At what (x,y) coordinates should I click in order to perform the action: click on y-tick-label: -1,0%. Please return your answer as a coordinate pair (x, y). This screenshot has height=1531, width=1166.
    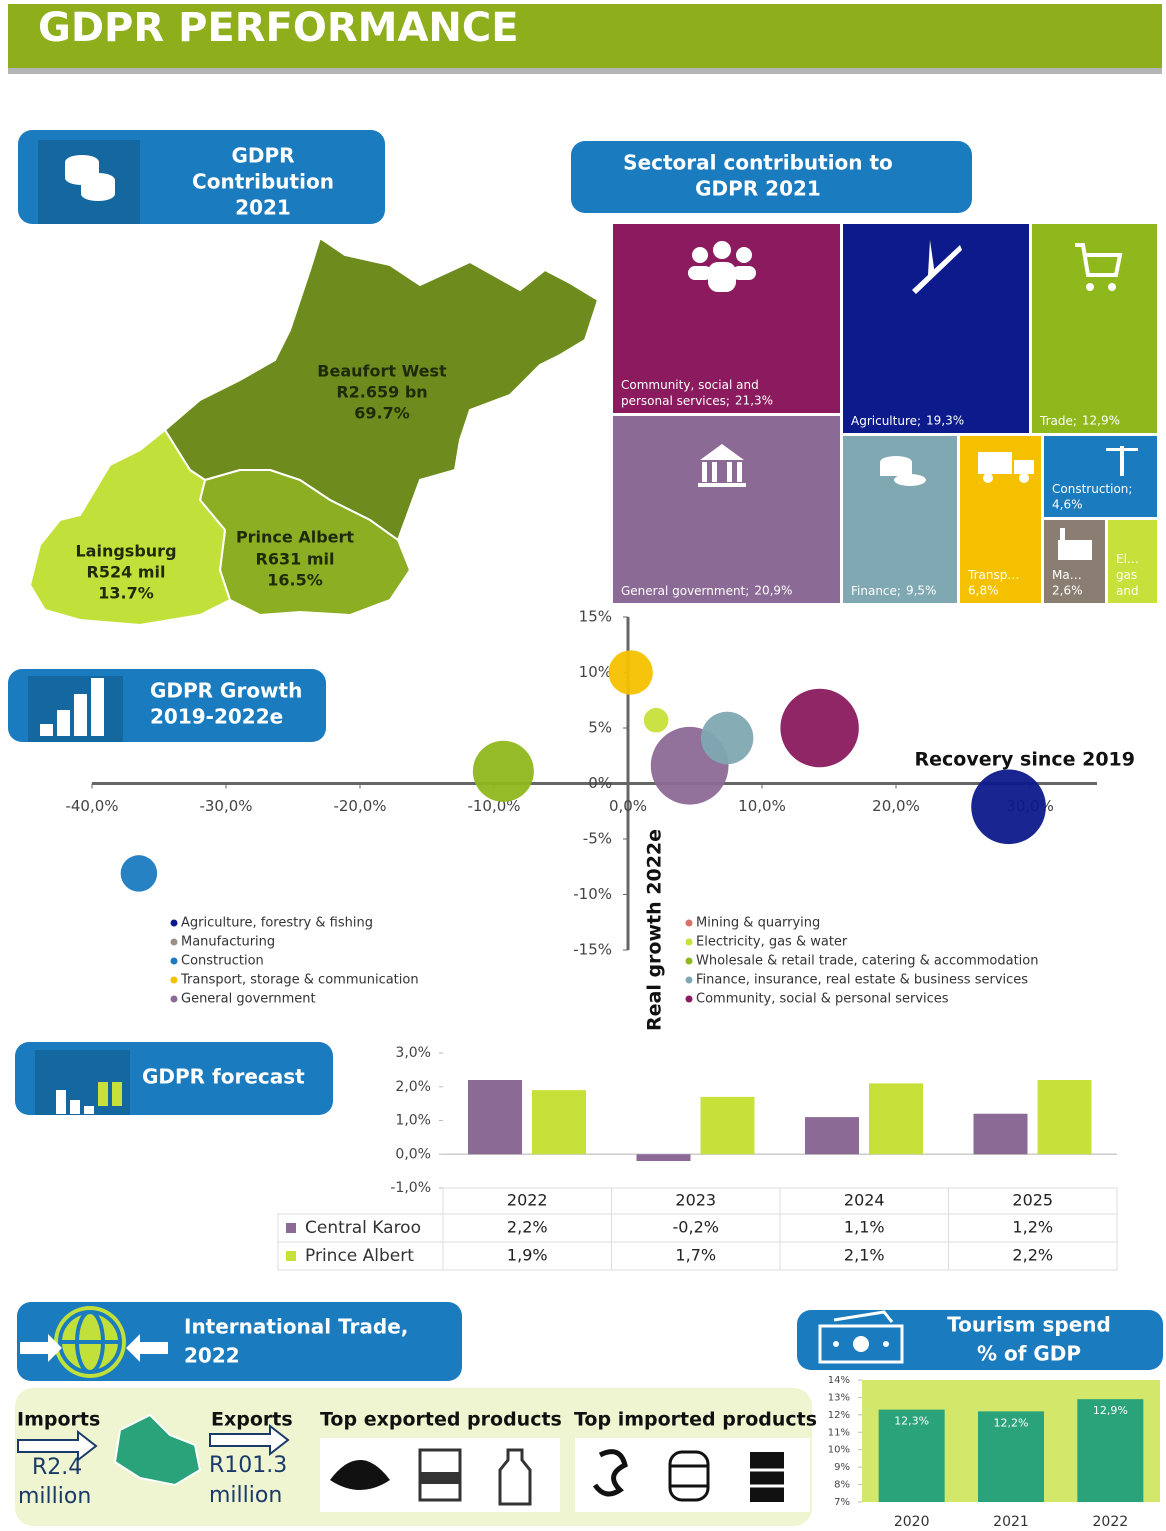
    Looking at the image, I should click on (410, 1188).